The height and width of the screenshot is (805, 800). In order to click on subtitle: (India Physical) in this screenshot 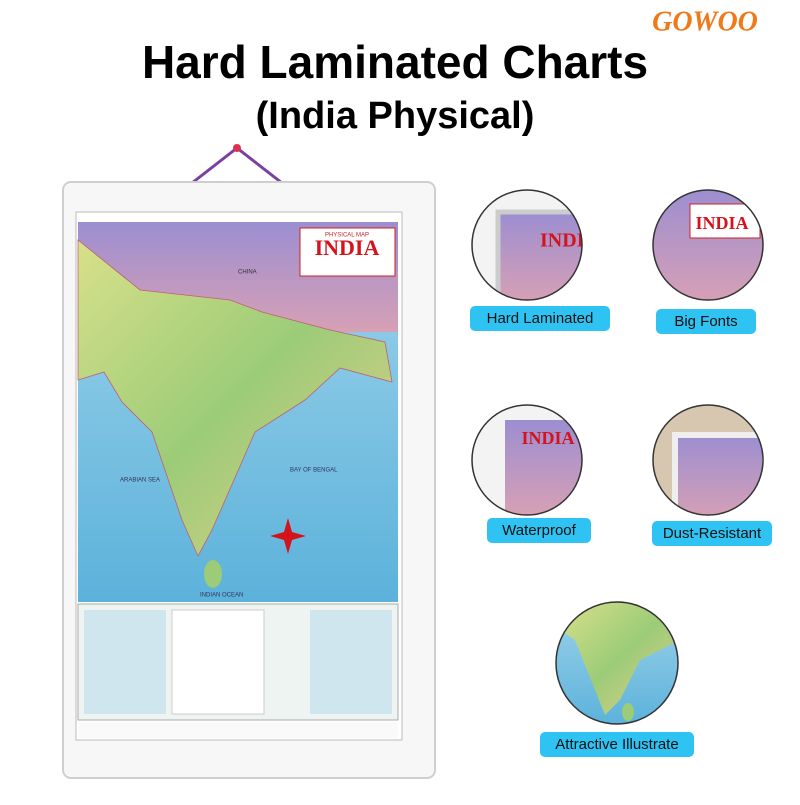, I will do `click(395, 116)`.